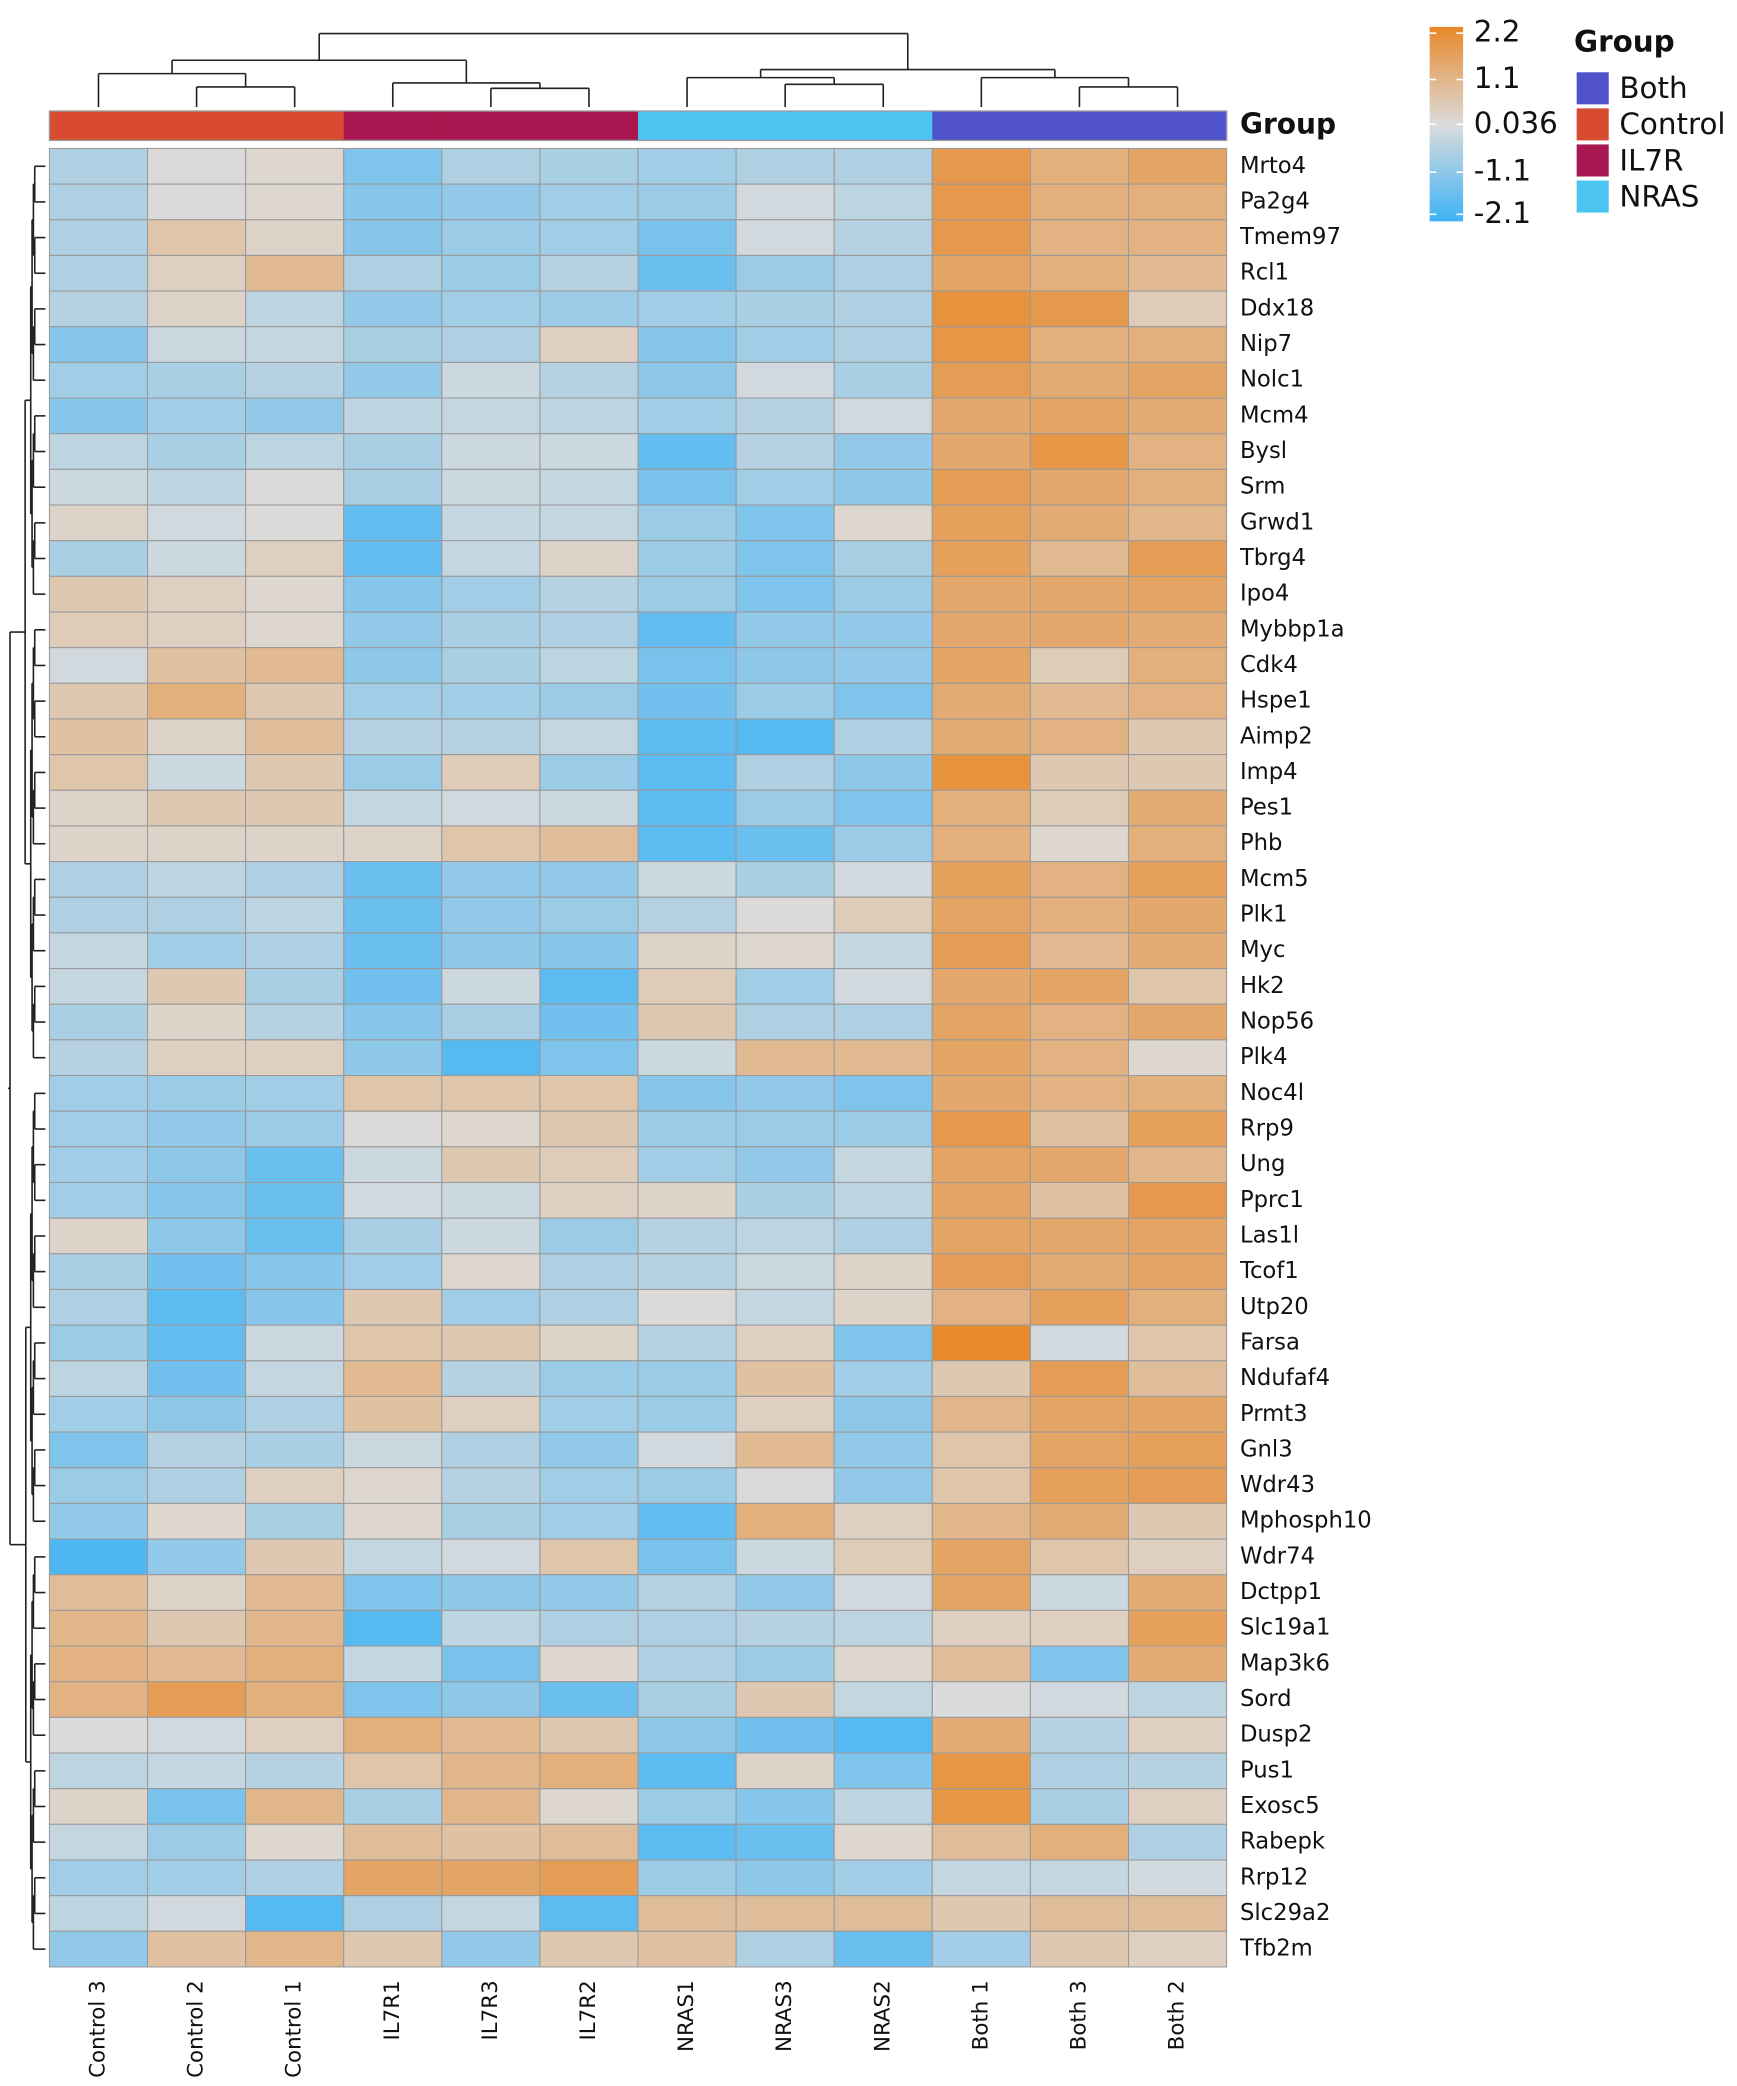 This screenshot has height=2086, width=1737. I want to click on row-label: Plk4, so click(1264, 1057).